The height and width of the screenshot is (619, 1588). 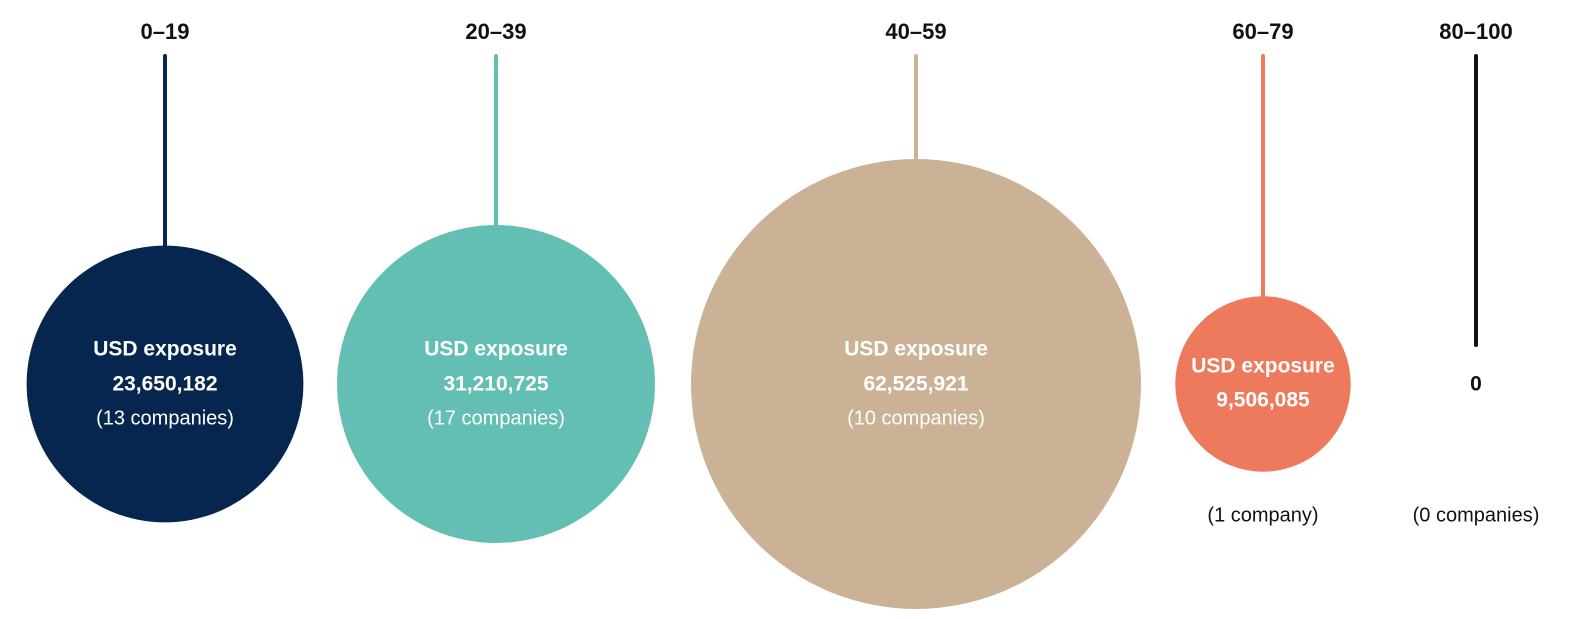 I want to click on value-label-20-39: 31,210,725, so click(x=495, y=384).